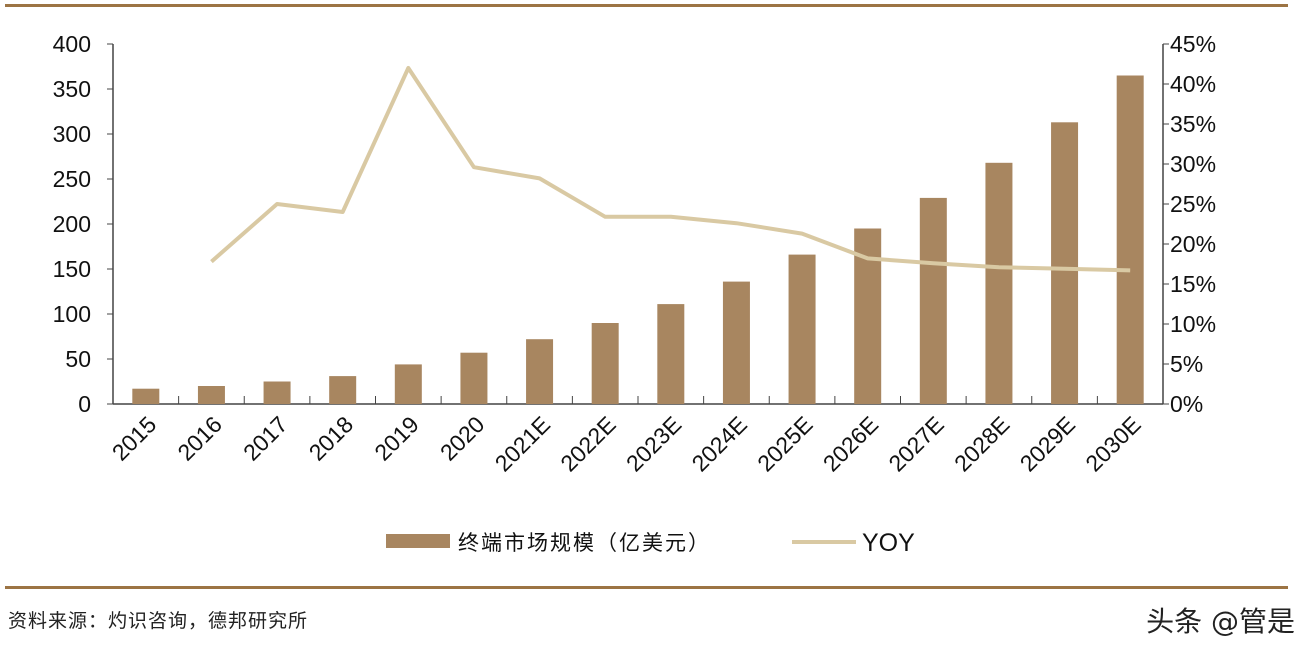 This screenshot has width=1315, height=656. I want to click on x-tick-label: 2030E, so click(1112, 443).